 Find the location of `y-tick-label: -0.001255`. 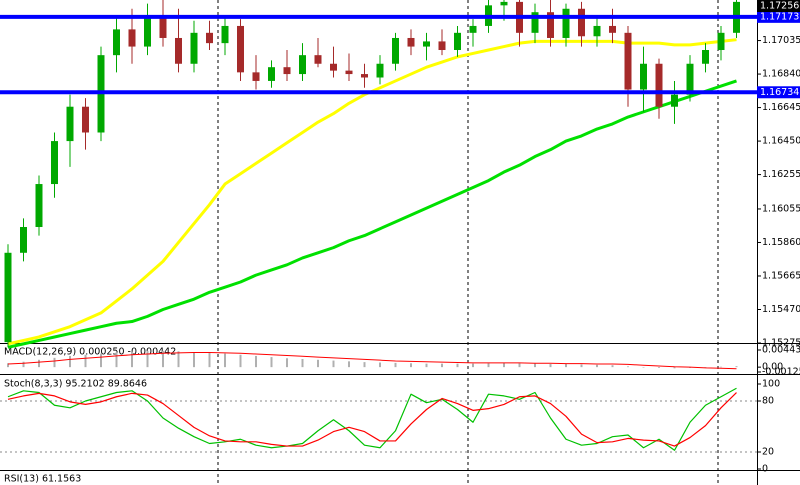

y-tick-label: -0.001255 is located at coordinates (781, 372).